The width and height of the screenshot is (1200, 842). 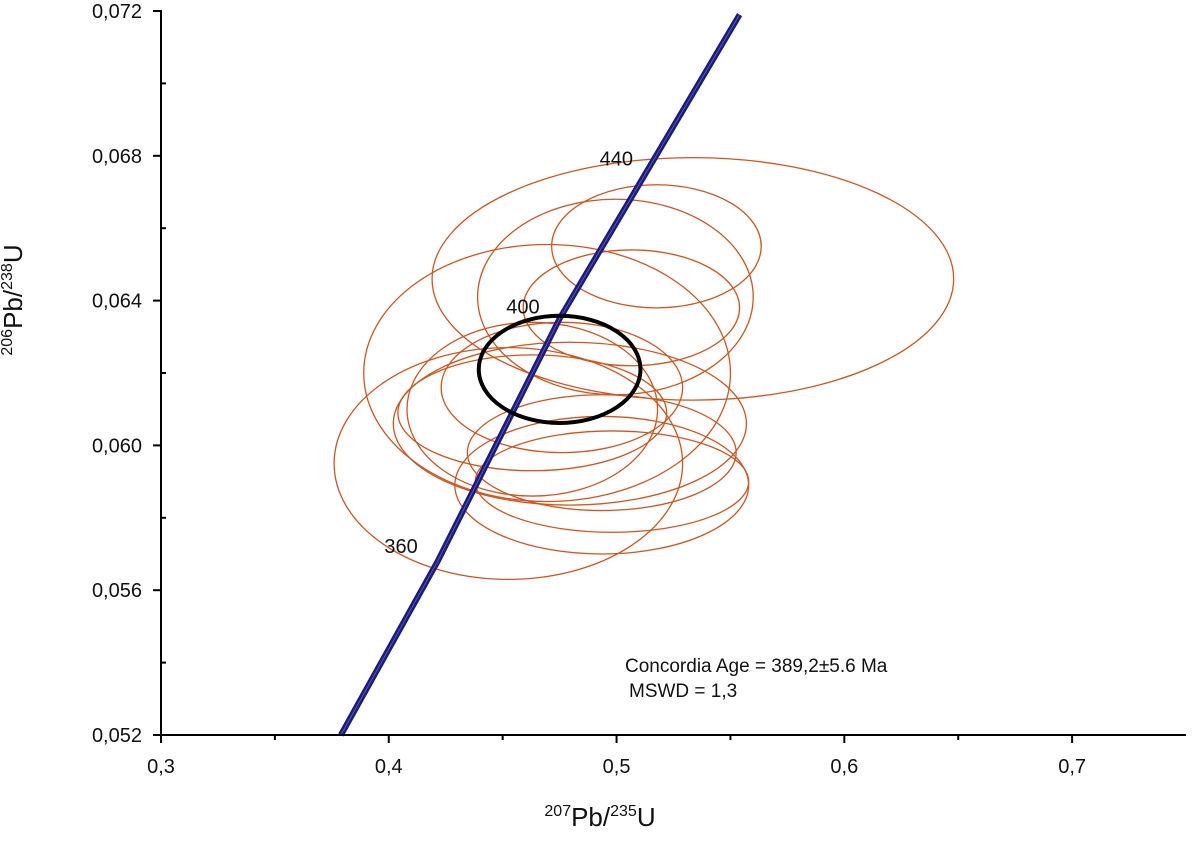 What do you see at coordinates (14, 299) in the screenshot?
I see `y-axis-title: 206Pb/238U` at bounding box center [14, 299].